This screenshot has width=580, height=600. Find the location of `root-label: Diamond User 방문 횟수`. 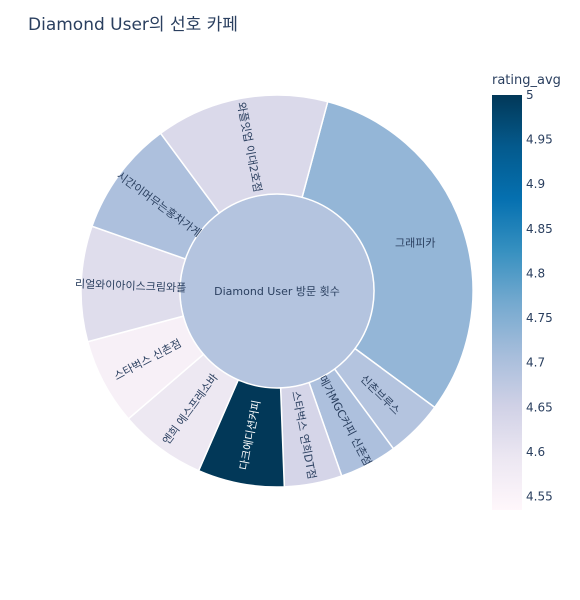

root-label: Diamond User 방문 횟수 is located at coordinates (277, 291).